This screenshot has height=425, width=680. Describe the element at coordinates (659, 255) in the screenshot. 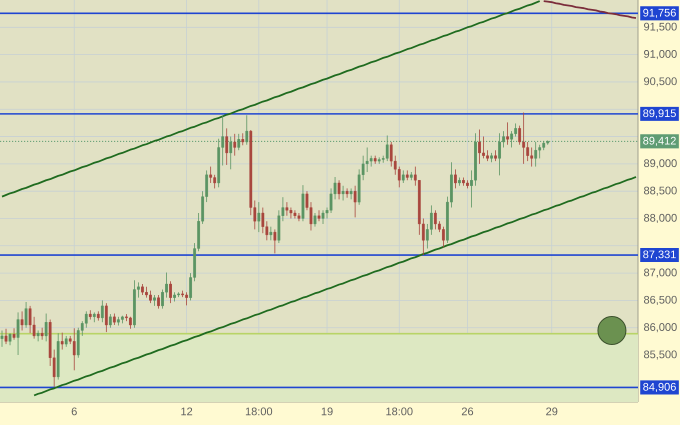

I see `ref-line-label: 87,331` at that location.